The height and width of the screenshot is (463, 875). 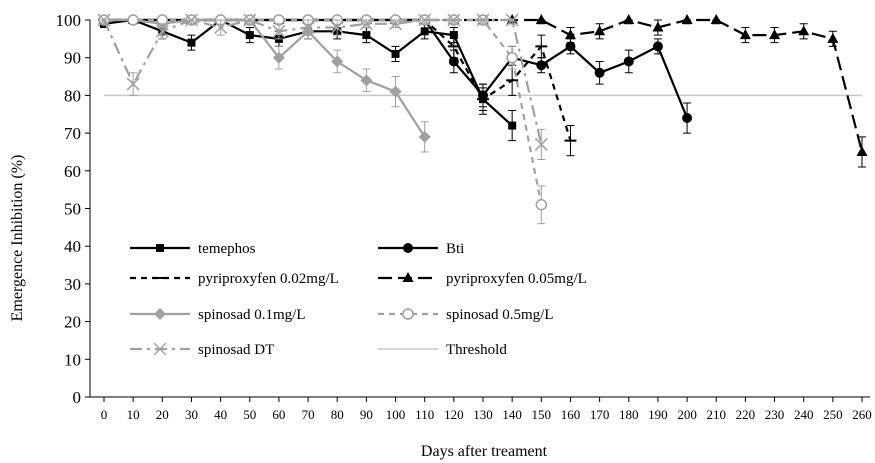 What do you see at coordinates (220, 414) in the screenshot?
I see `x-tick-label: 40` at bounding box center [220, 414].